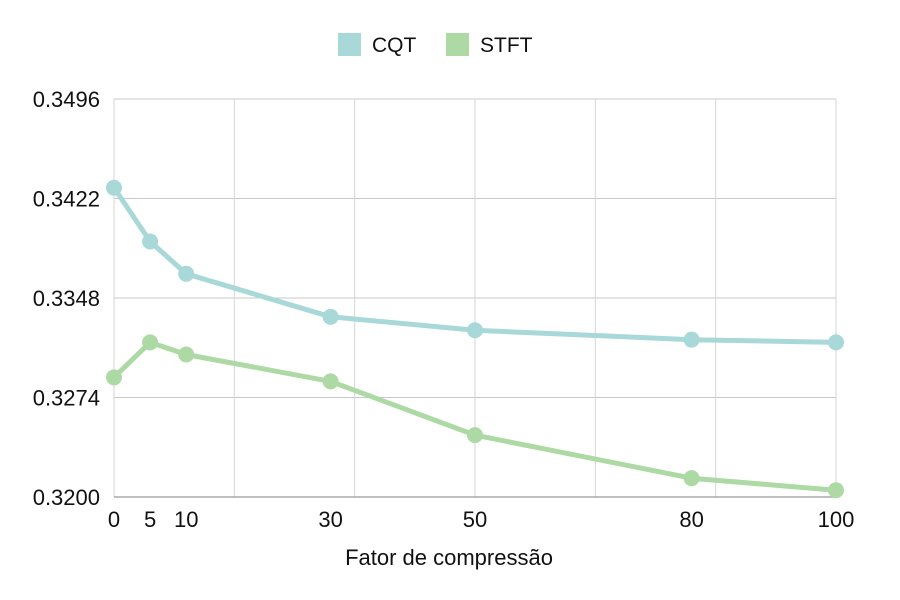 This screenshot has width=900, height=600. Describe the element at coordinates (349, 44) in the screenshot. I see `legend-swatch-cqt` at that location.